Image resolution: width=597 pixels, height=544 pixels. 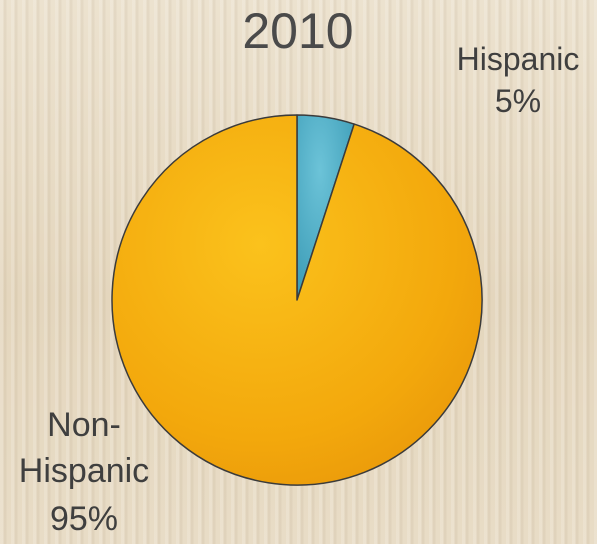 I want to click on slice-label-non-hispanic: Non- Hispanic 95%, so click(x=84, y=472).